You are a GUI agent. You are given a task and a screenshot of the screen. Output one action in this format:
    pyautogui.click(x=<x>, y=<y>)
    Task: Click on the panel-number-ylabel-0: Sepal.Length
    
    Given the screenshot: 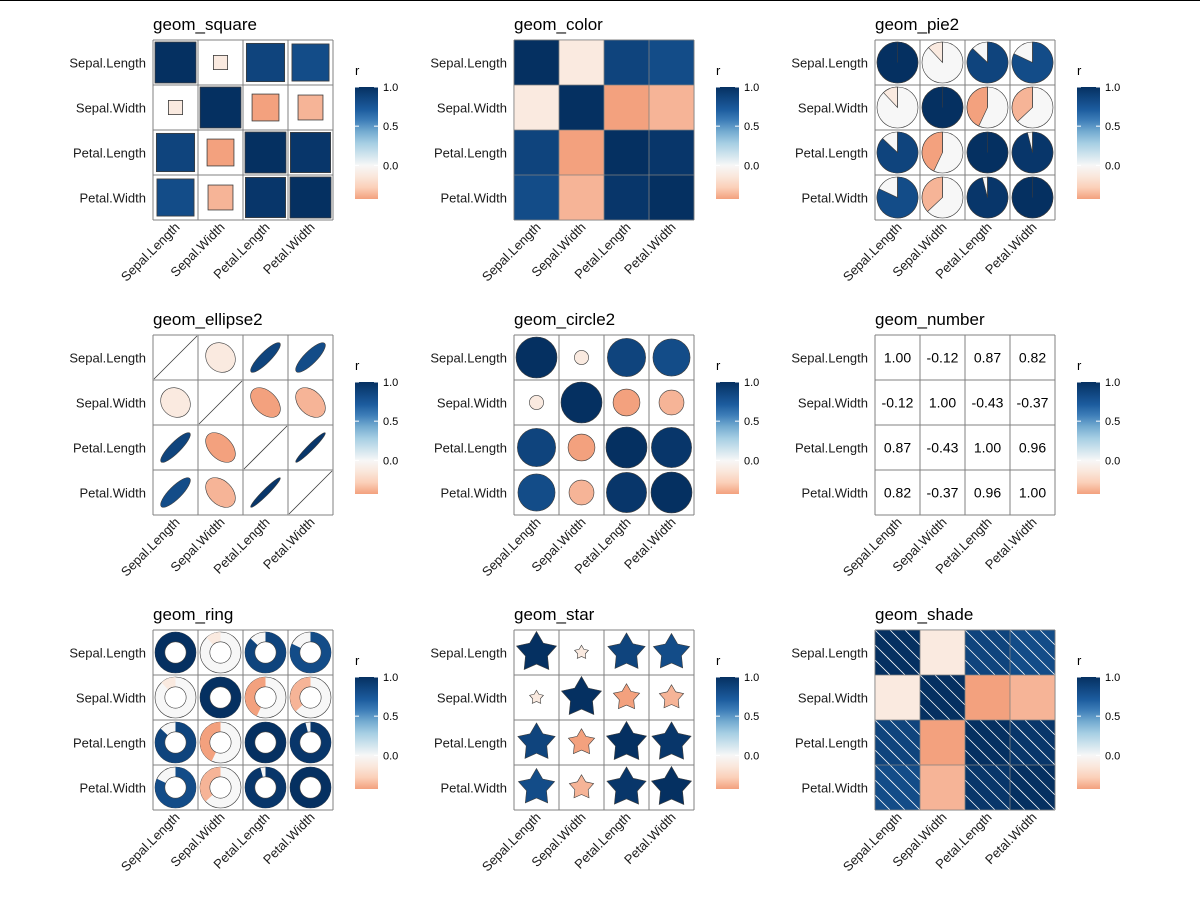 What is the action you would take?
    pyautogui.click(x=829, y=358)
    